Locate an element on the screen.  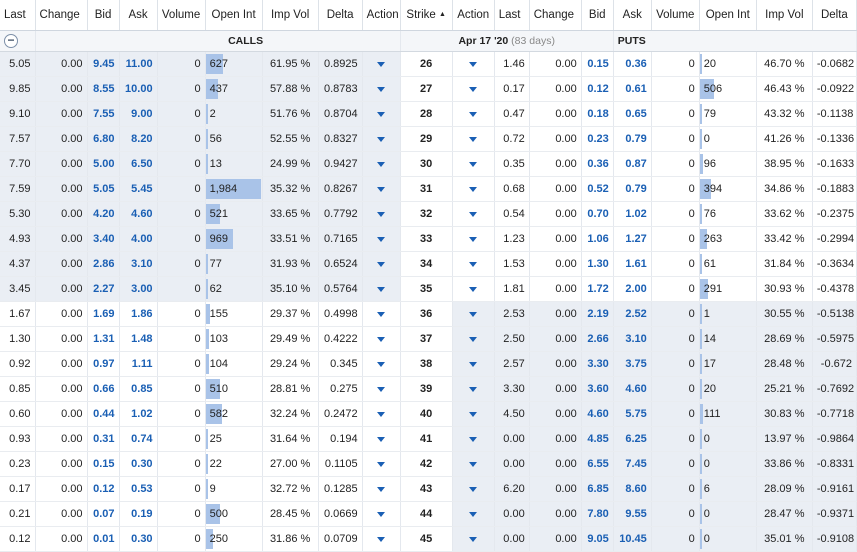
put-ask-cell: 3.75 is located at coordinates (632, 364).